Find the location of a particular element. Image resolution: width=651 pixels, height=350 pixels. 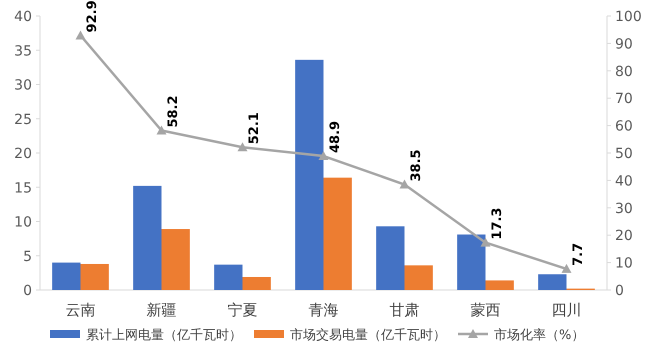

data-label: 52.1 is located at coordinates (254, 128).